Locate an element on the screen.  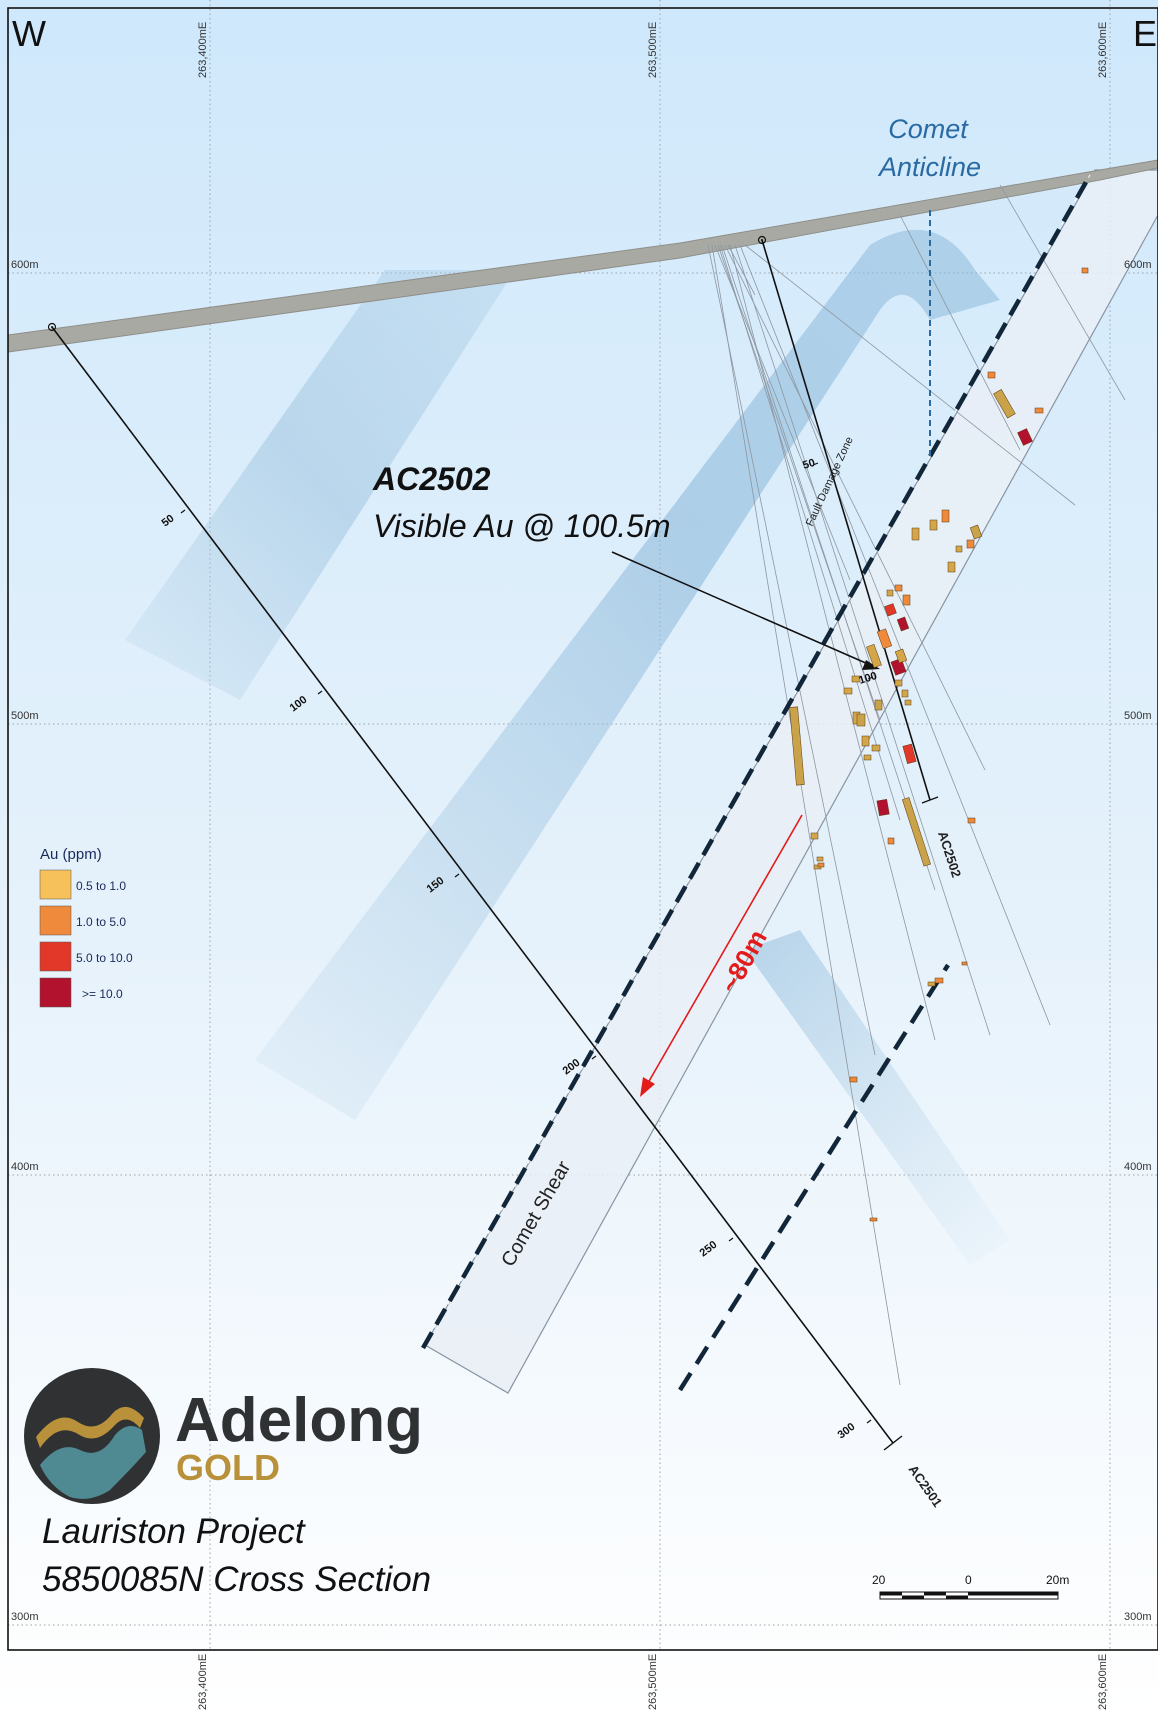
anticline-label-line2: Anticline is located at coordinates (929, 167).